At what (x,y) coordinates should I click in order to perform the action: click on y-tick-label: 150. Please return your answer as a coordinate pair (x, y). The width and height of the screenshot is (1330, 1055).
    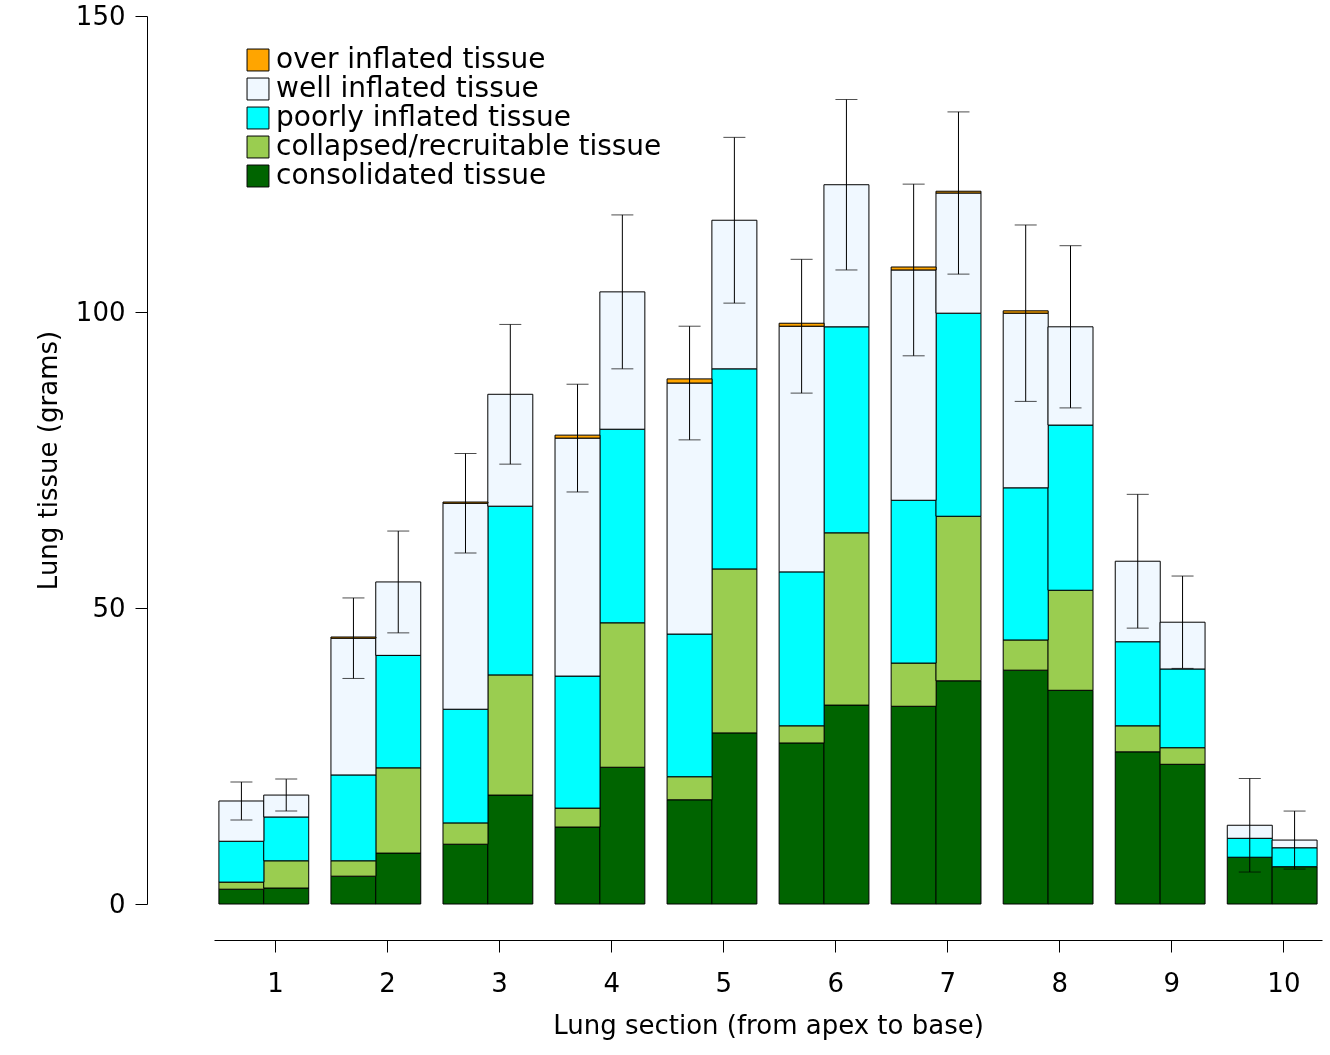
    Looking at the image, I should click on (100, 15).